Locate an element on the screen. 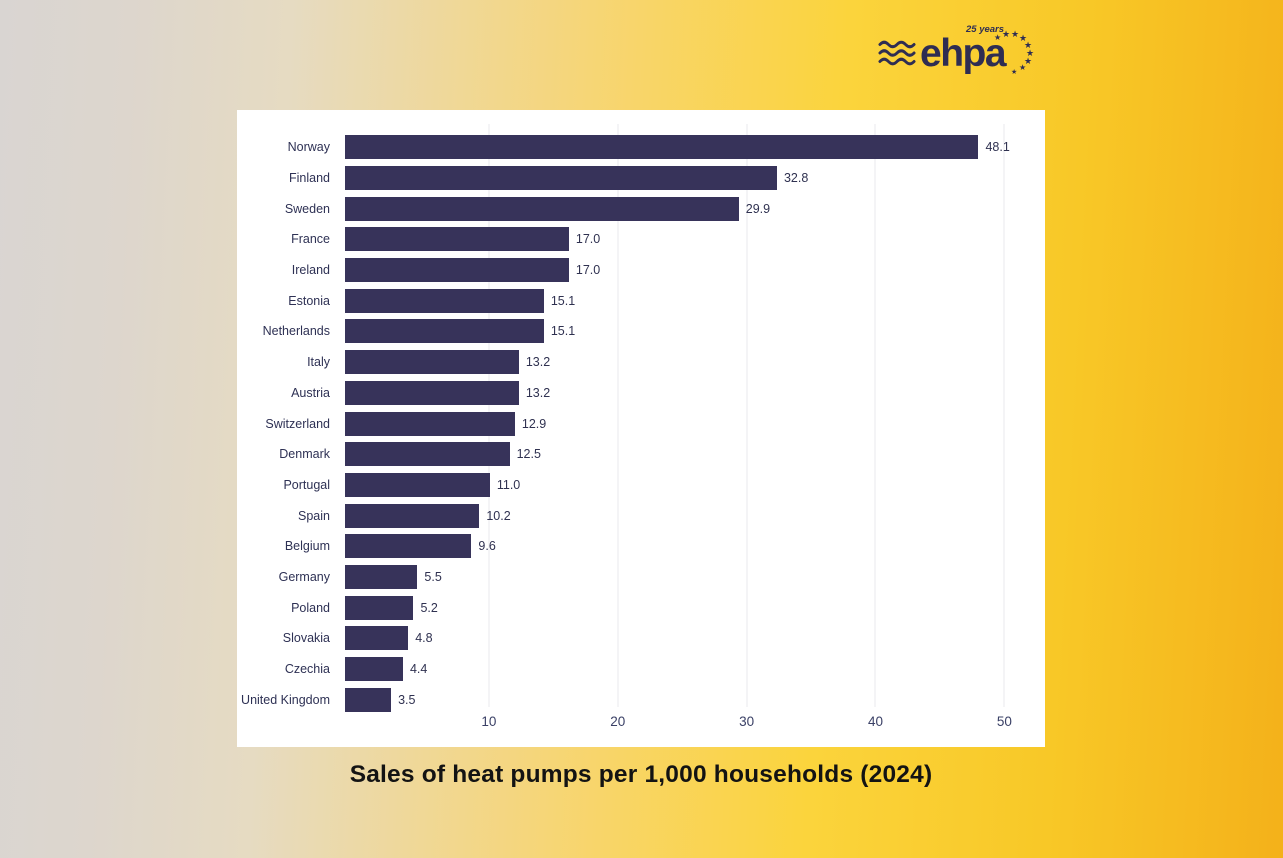 The width and height of the screenshot is (1283, 858). chart-row: Switzerland 12.9 is located at coordinates (640, 423).